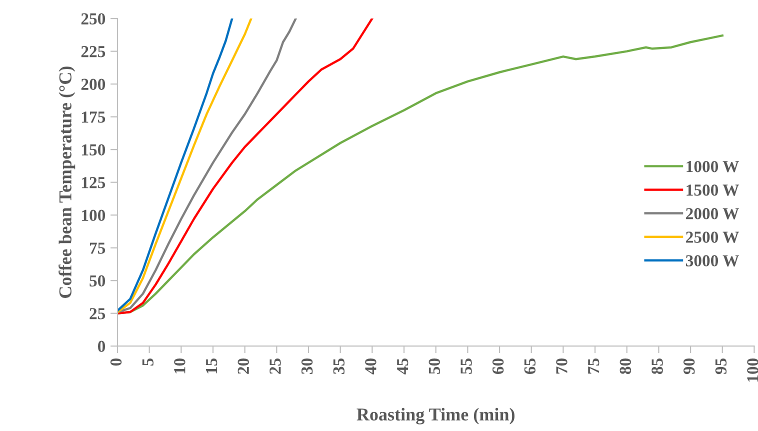  What do you see at coordinates (94, 182) in the screenshot?
I see `y-tick-label: 125` at bounding box center [94, 182].